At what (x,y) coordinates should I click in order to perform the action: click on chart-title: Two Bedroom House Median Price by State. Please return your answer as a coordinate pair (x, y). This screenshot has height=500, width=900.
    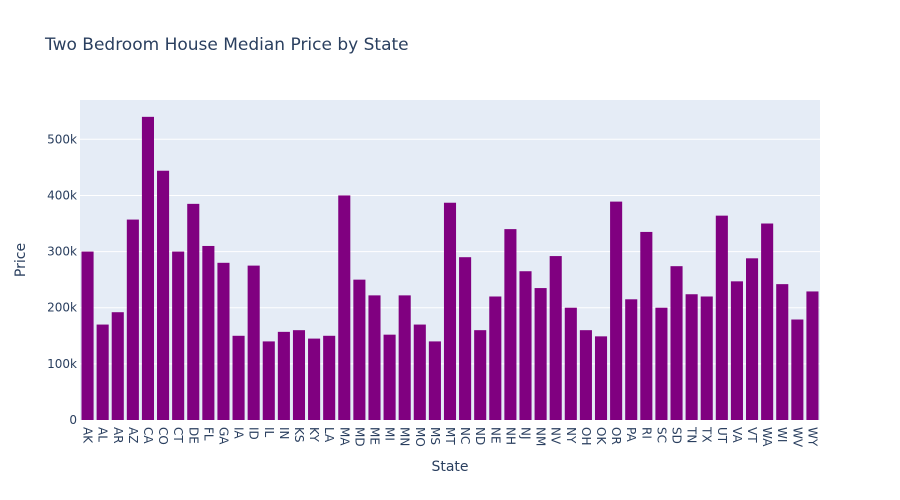
    Looking at the image, I should click on (226, 45).